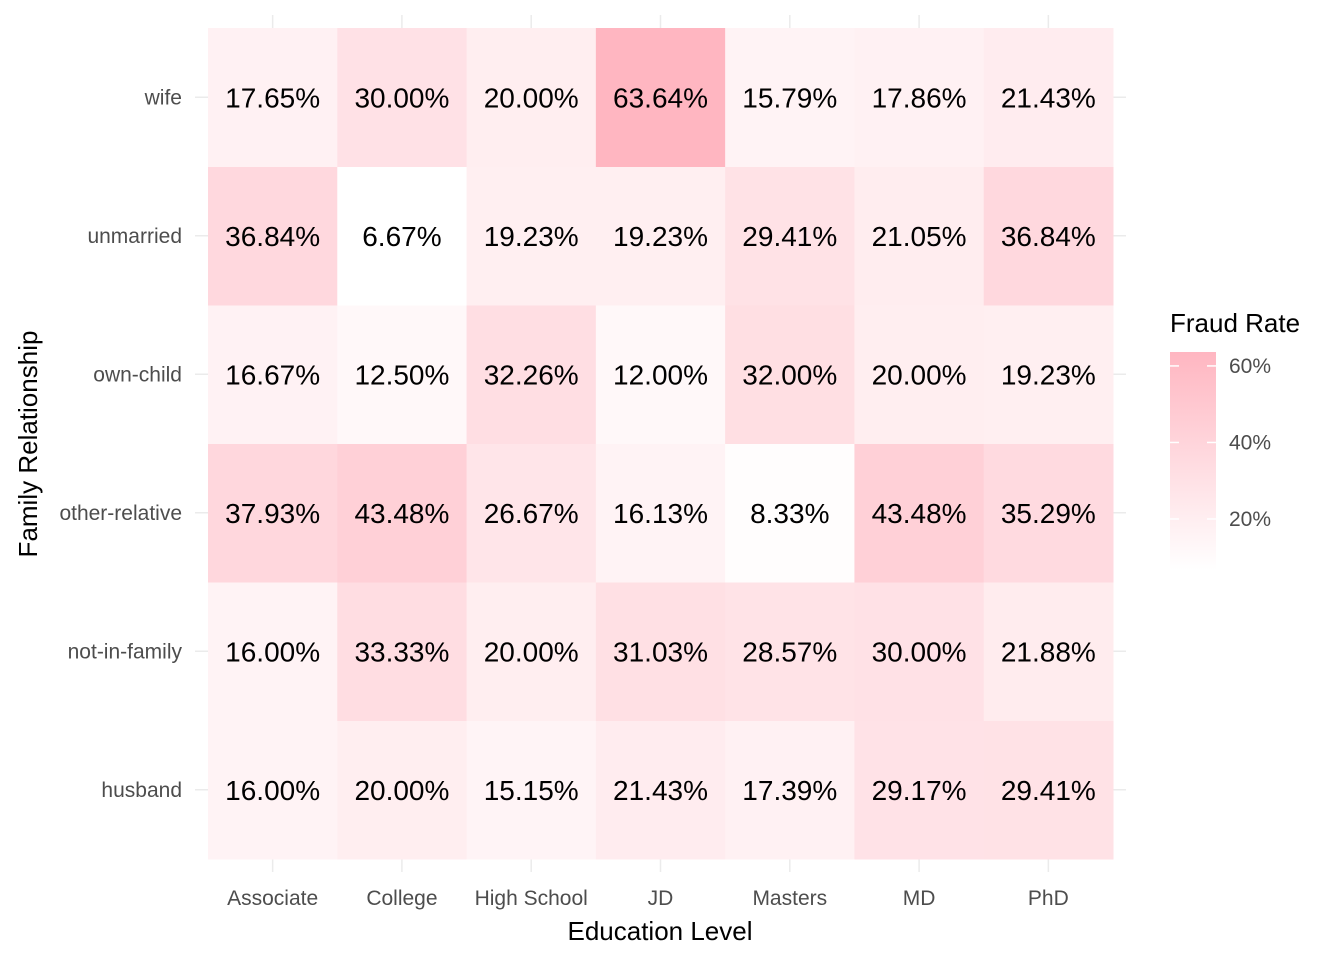 The height and width of the screenshot is (960, 1344). Describe the element at coordinates (141, 790) in the screenshot. I see `y-tick-label: husband` at that location.